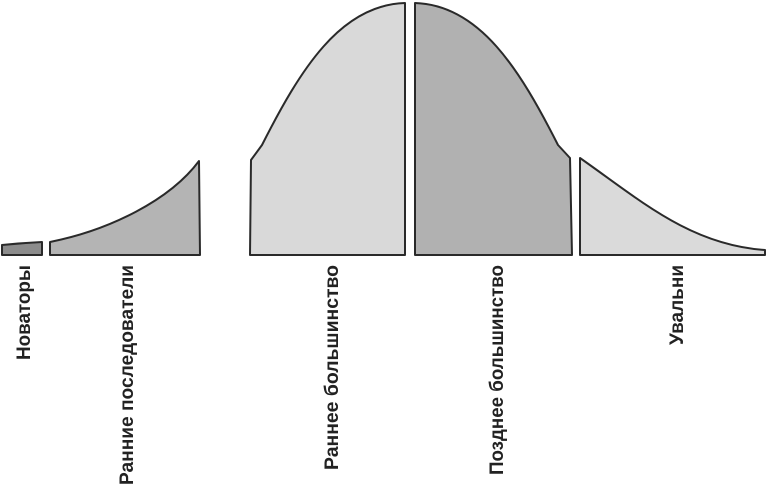  What do you see at coordinates (493, 129) in the screenshot?
I see `segment-late-majority` at bounding box center [493, 129].